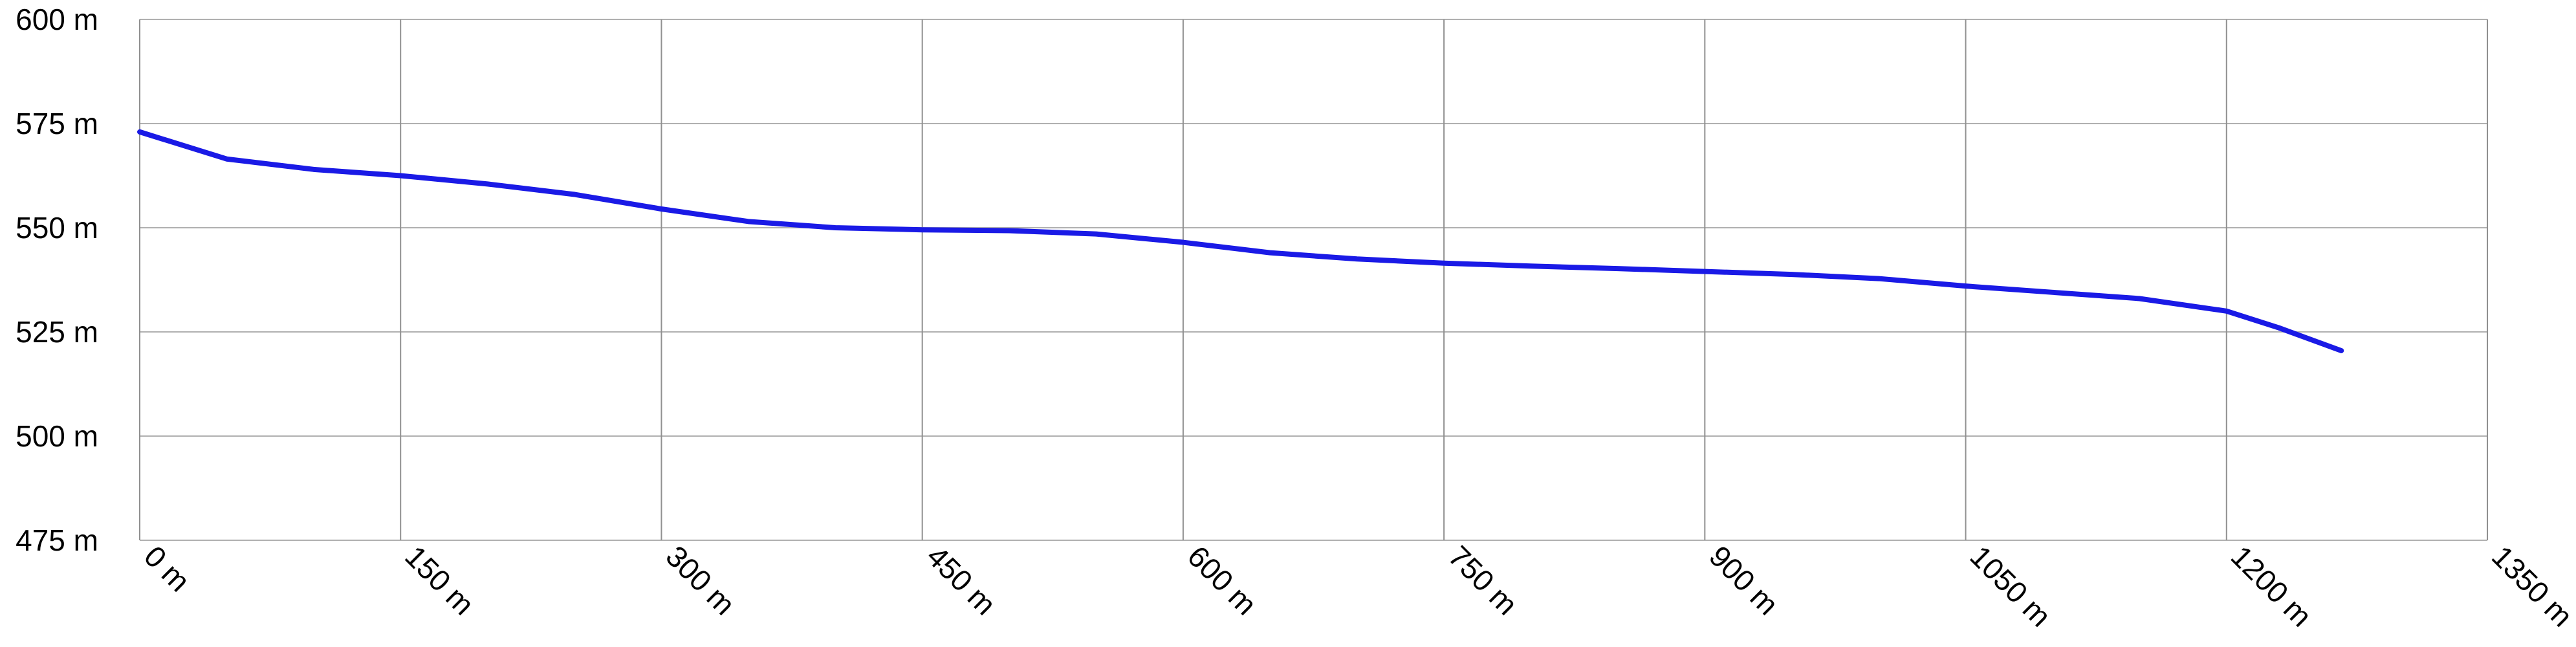 This screenshot has width=2576, height=647. What do you see at coordinates (439, 580) in the screenshot?
I see `x-tick-label: 150 m` at bounding box center [439, 580].